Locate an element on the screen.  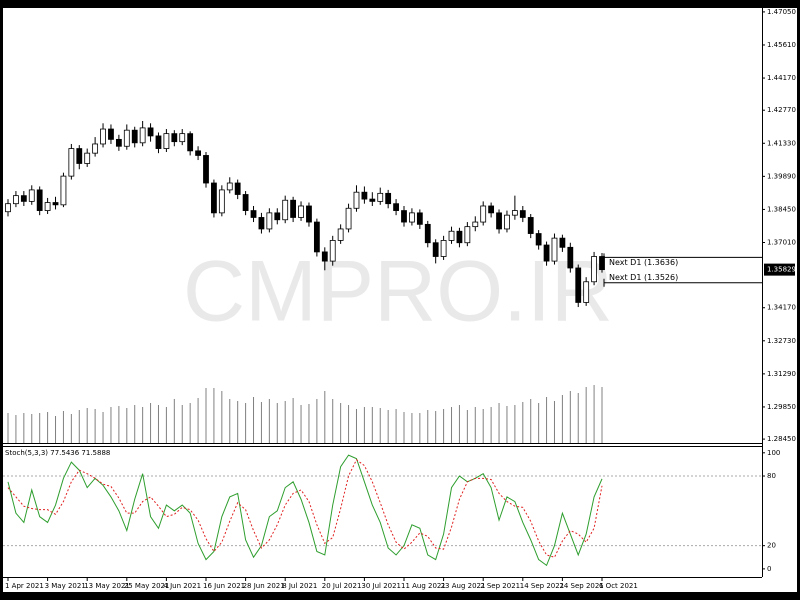
stoch-tick-label: 20 is located at coordinates (771, 546).